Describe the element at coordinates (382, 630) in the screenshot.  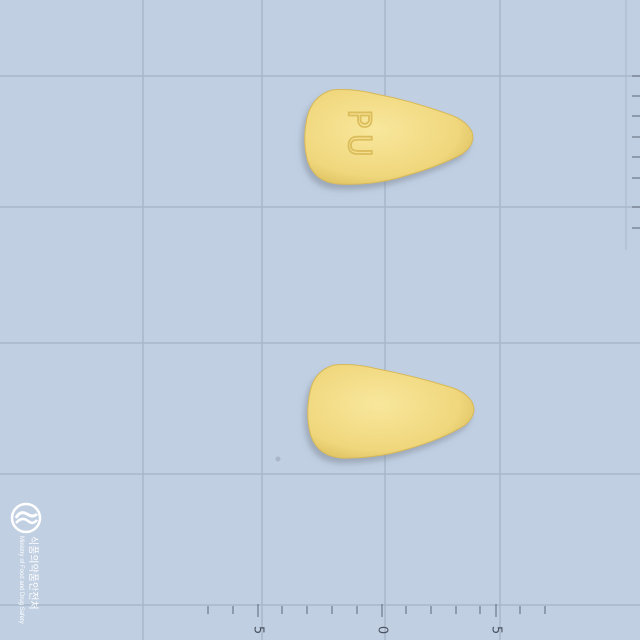
I see `ruler-label-center: 0` at that location.